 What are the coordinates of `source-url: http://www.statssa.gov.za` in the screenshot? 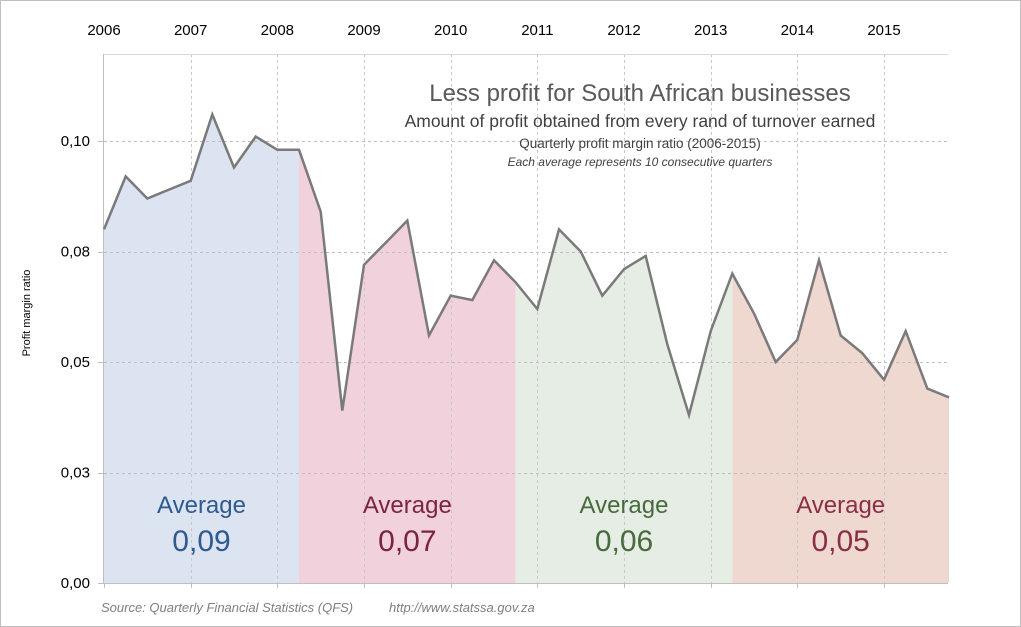 It's located at (462, 607).